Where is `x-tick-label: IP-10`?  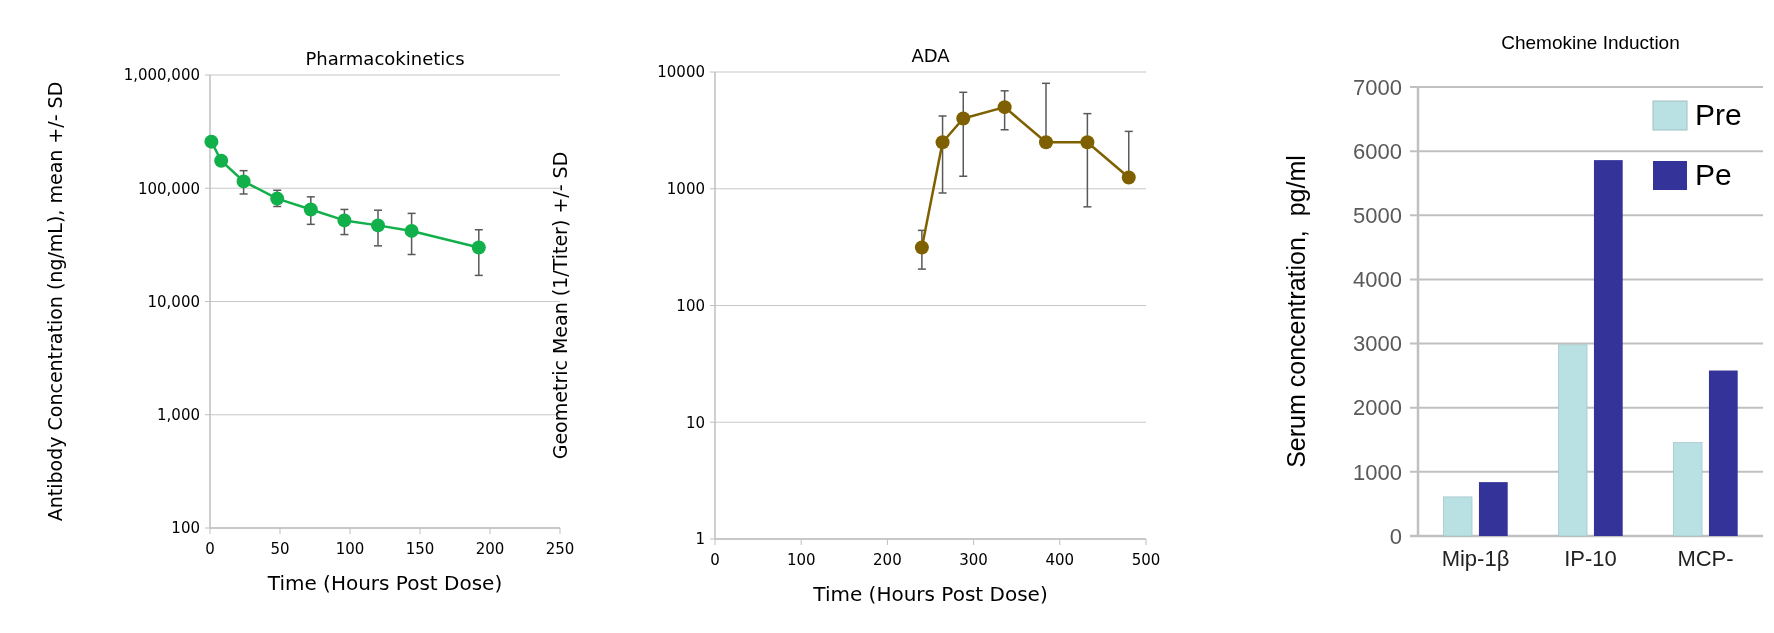
x-tick-label: IP-10 is located at coordinates (1590, 558).